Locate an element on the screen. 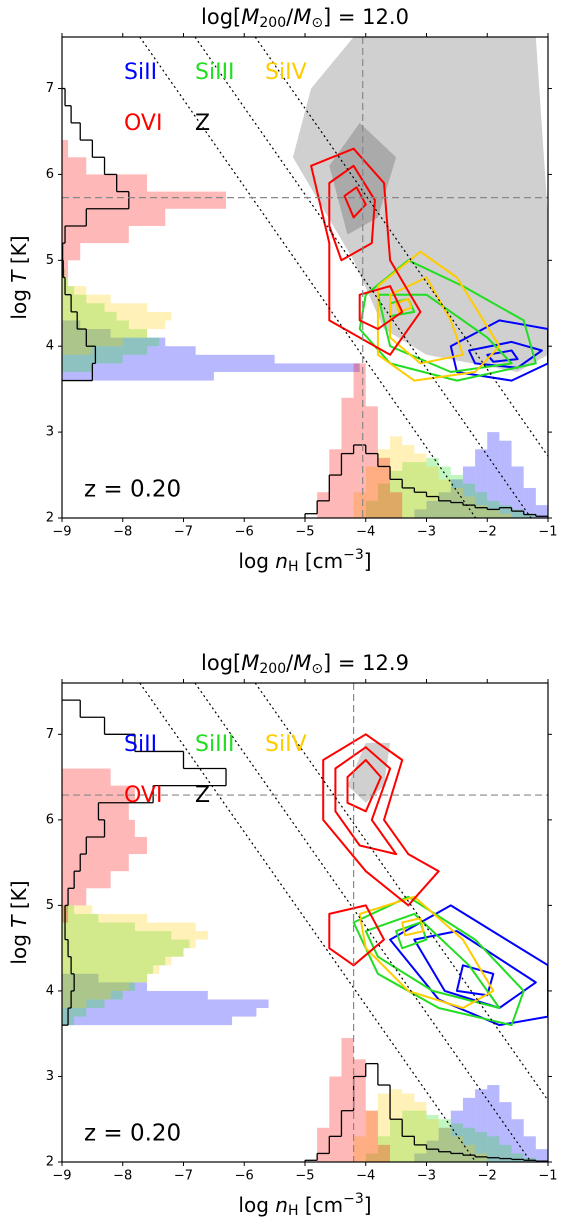 The height and width of the screenshot is (1223, 569). x-tick-label: −1 is located at coordinates (547, 532).